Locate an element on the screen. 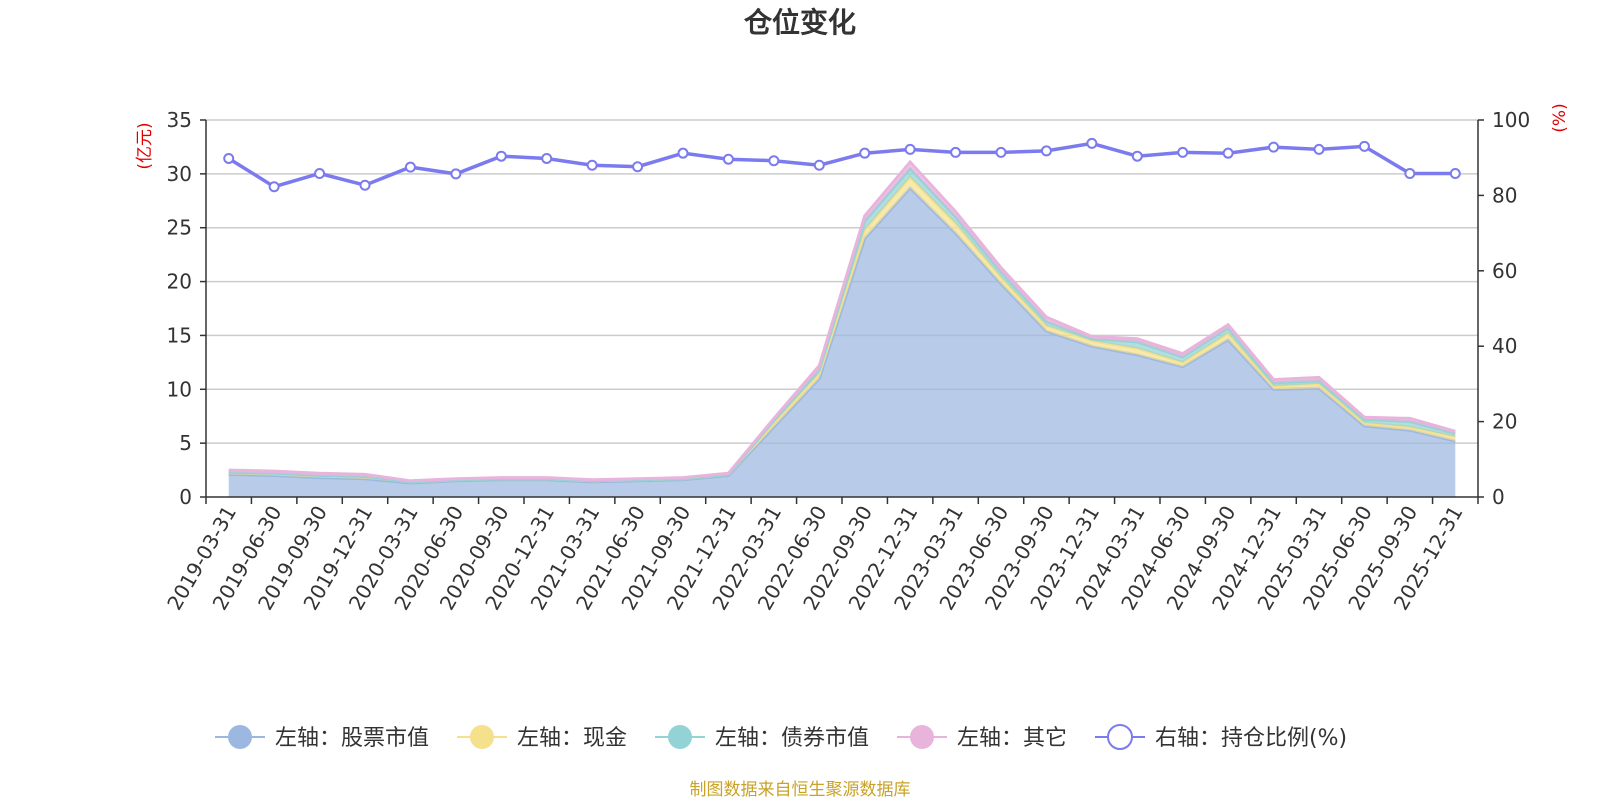  legend: 左轴：股票市值 左轴：现金 左轴：债券市值 左轴：其它 右轴：持仓比例(%) is located at coordinates (781, 737).